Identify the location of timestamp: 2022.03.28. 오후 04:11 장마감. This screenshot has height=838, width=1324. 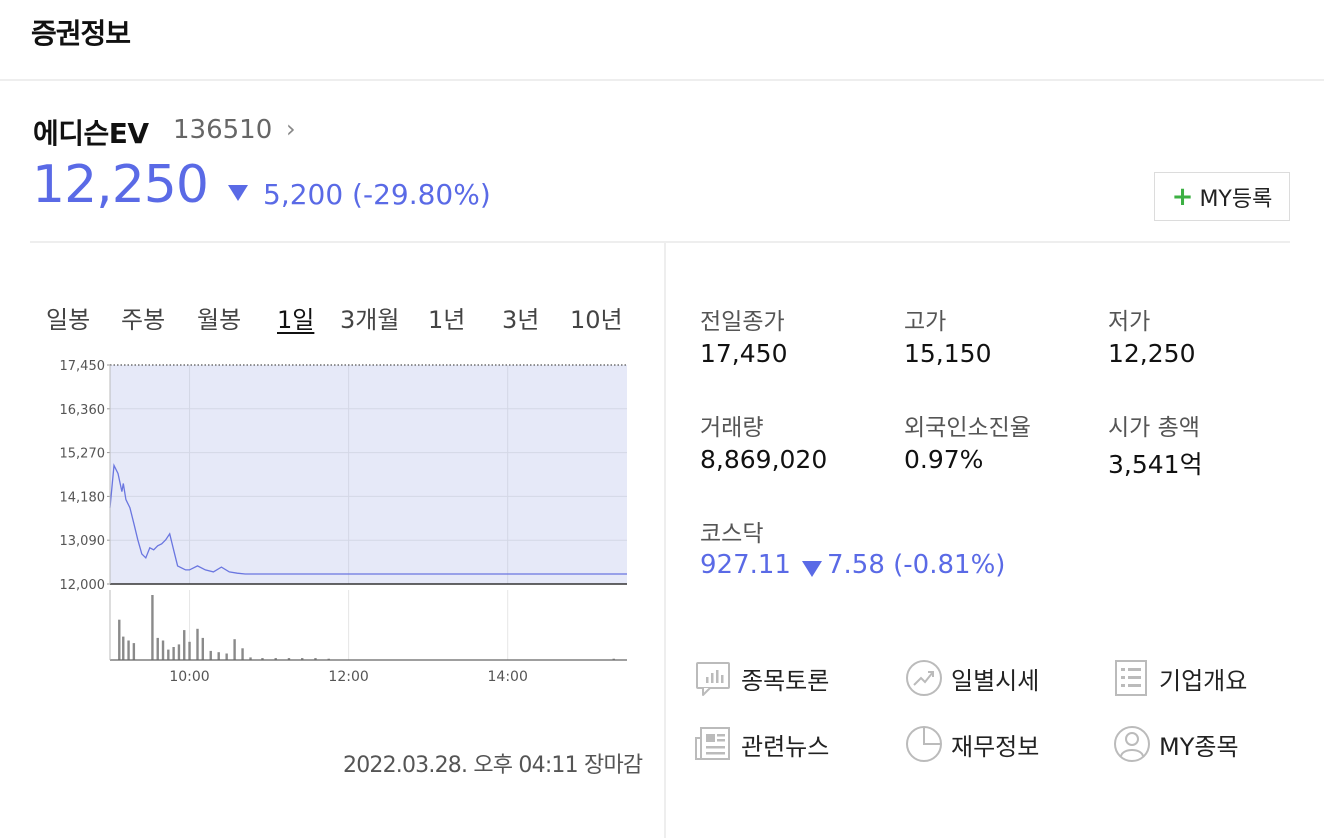
(493, 765).